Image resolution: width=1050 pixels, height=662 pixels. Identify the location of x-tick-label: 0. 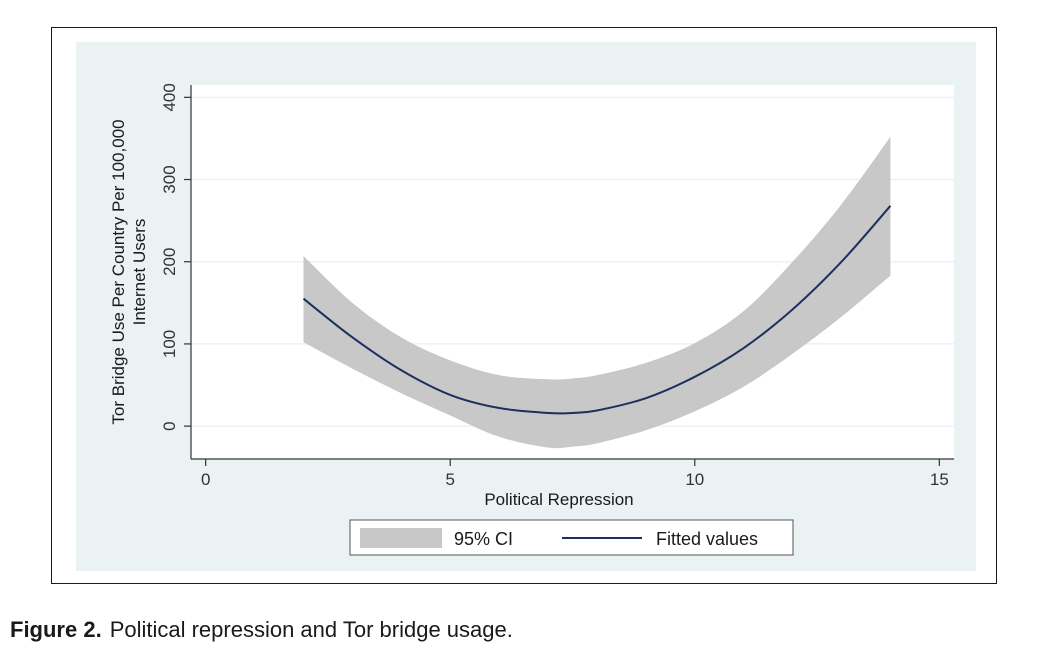
(205, 479).